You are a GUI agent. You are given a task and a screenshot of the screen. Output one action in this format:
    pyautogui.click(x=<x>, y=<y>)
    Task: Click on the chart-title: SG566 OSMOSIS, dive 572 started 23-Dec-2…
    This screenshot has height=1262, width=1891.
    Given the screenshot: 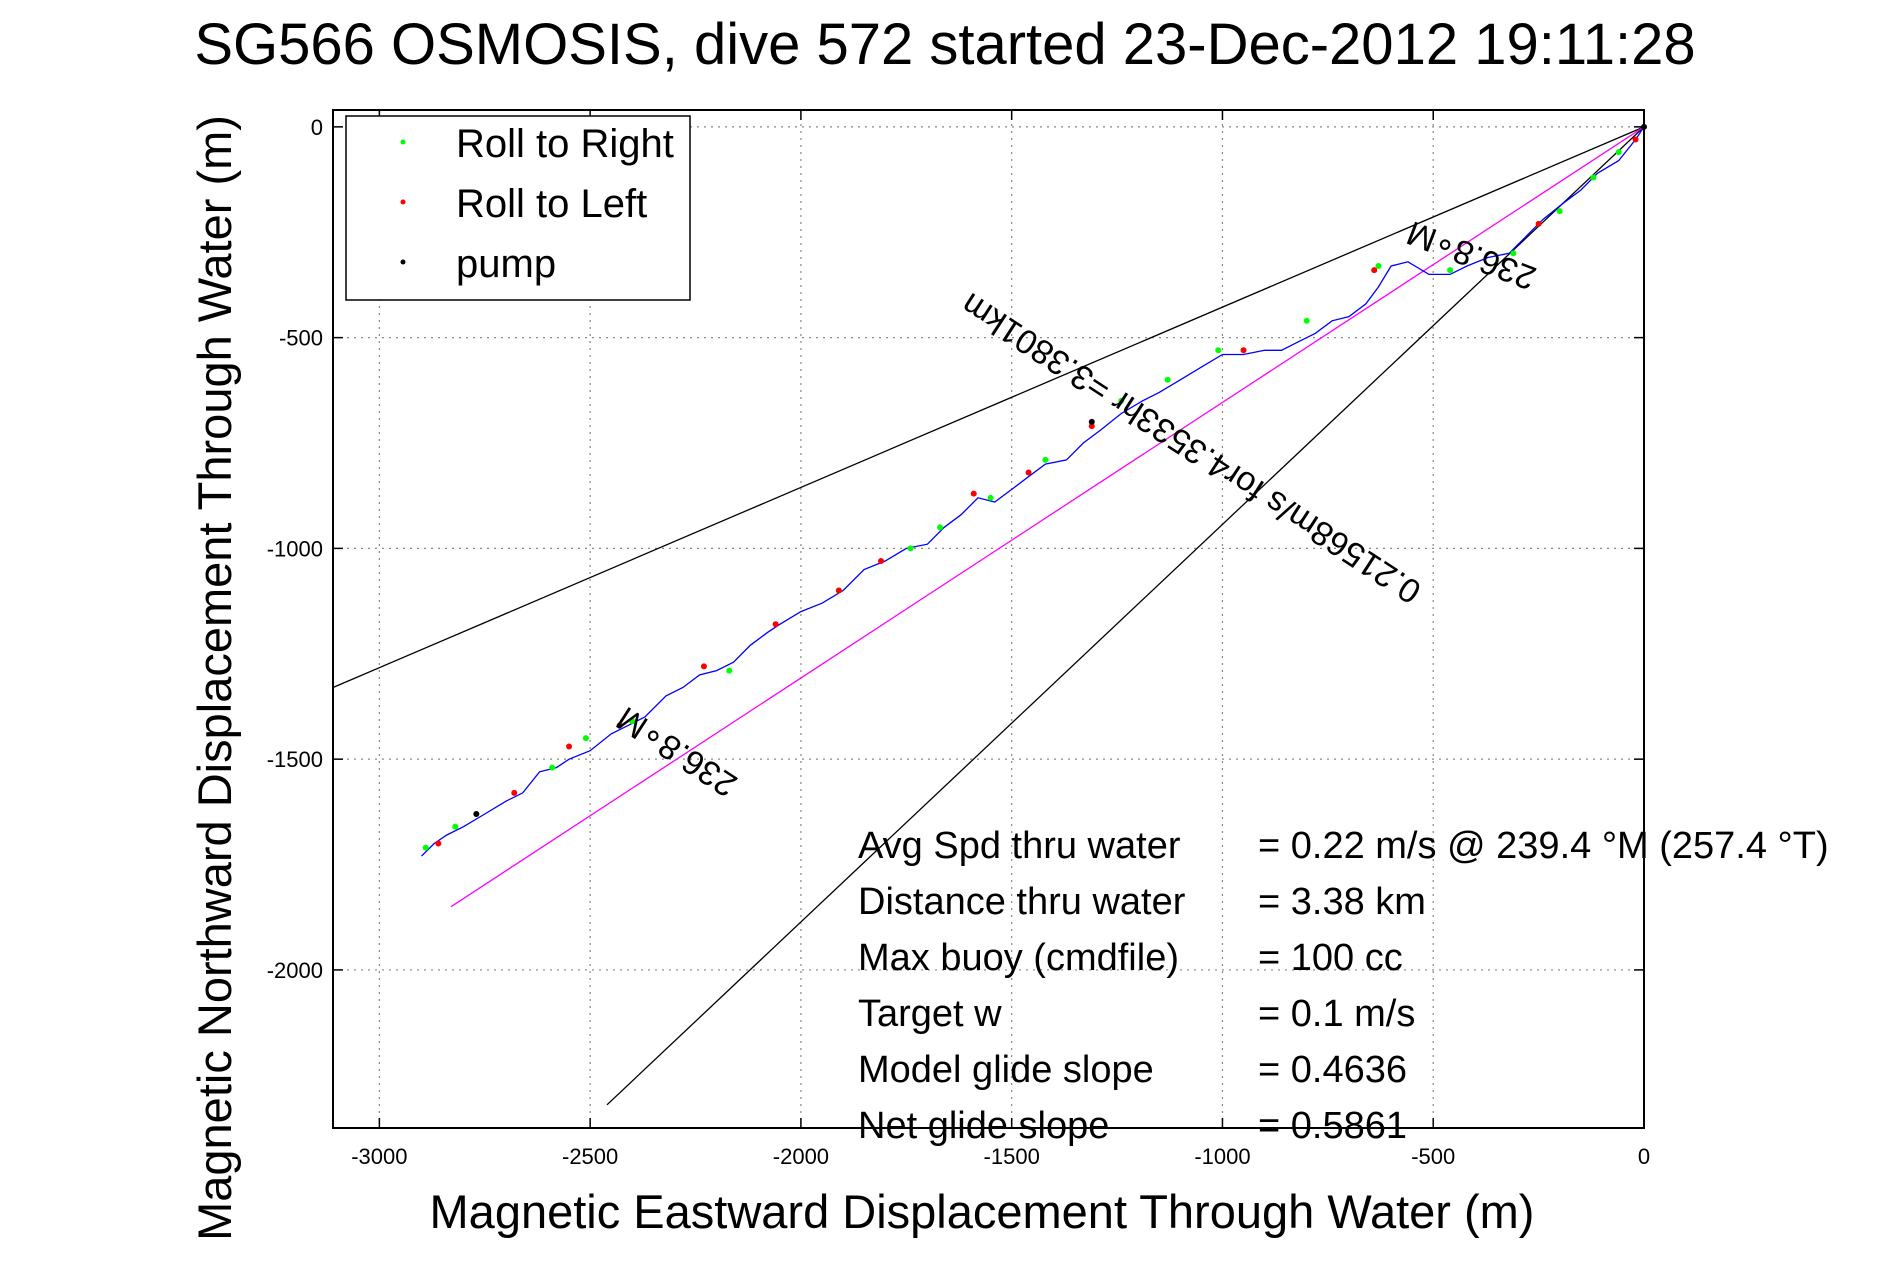 What is the action you would take?
    pyautogui.click(x=944, y=44)
    